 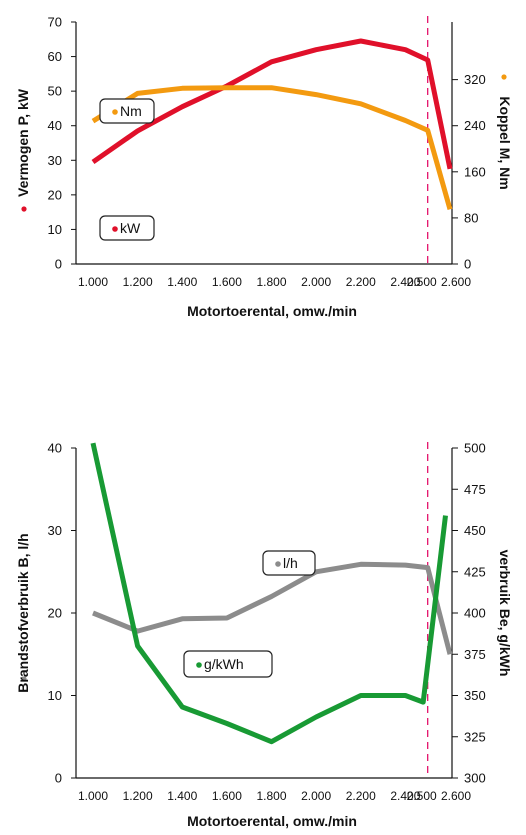 I want to click on callout-label: Nm, so click(x=131, y=111).